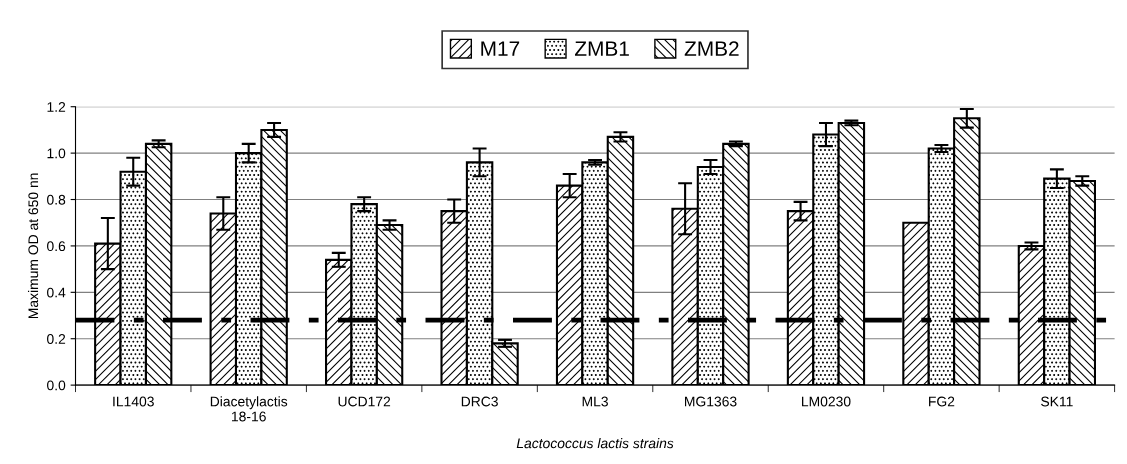 This screenshot has height=464, width=1127. I want to click on x-tick-label: SK11, so click(1057, 401).